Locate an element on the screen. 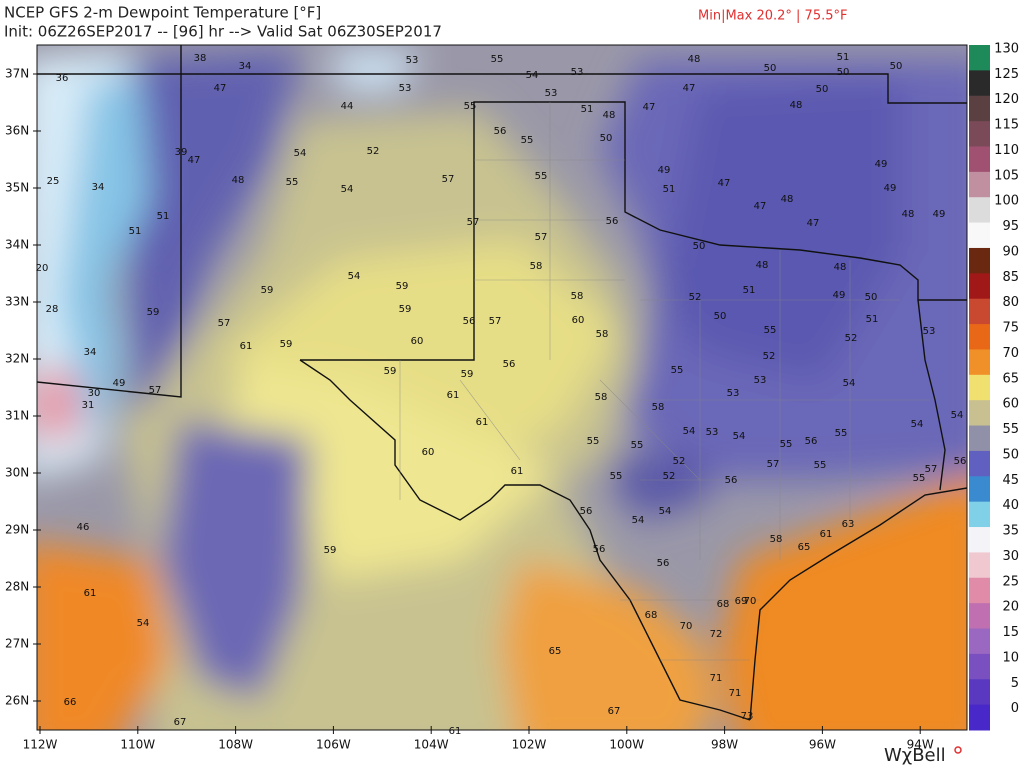  lat-label: 28N is located at coordinates (17, 587).